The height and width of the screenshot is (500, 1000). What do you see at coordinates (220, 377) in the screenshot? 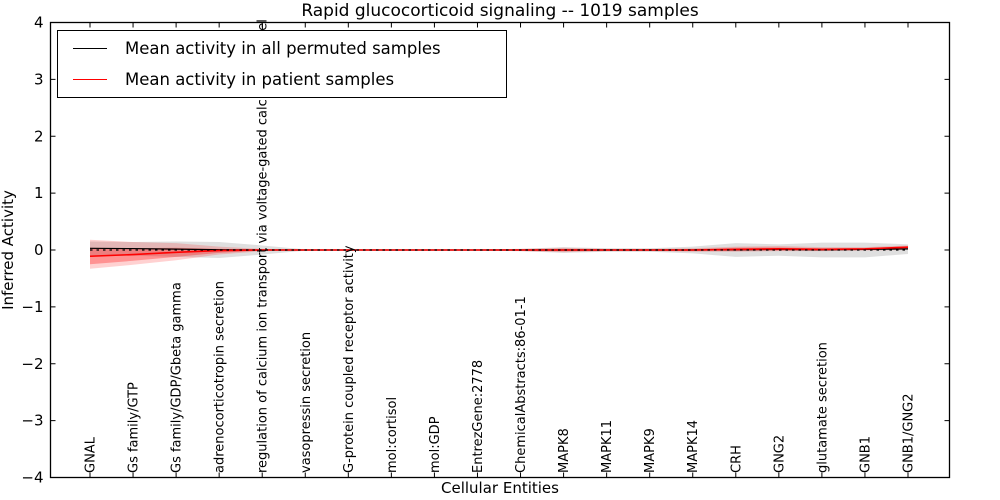
I see `x-tick-label: adrenocorticotropin secretion` at bounding box center [220, 377].